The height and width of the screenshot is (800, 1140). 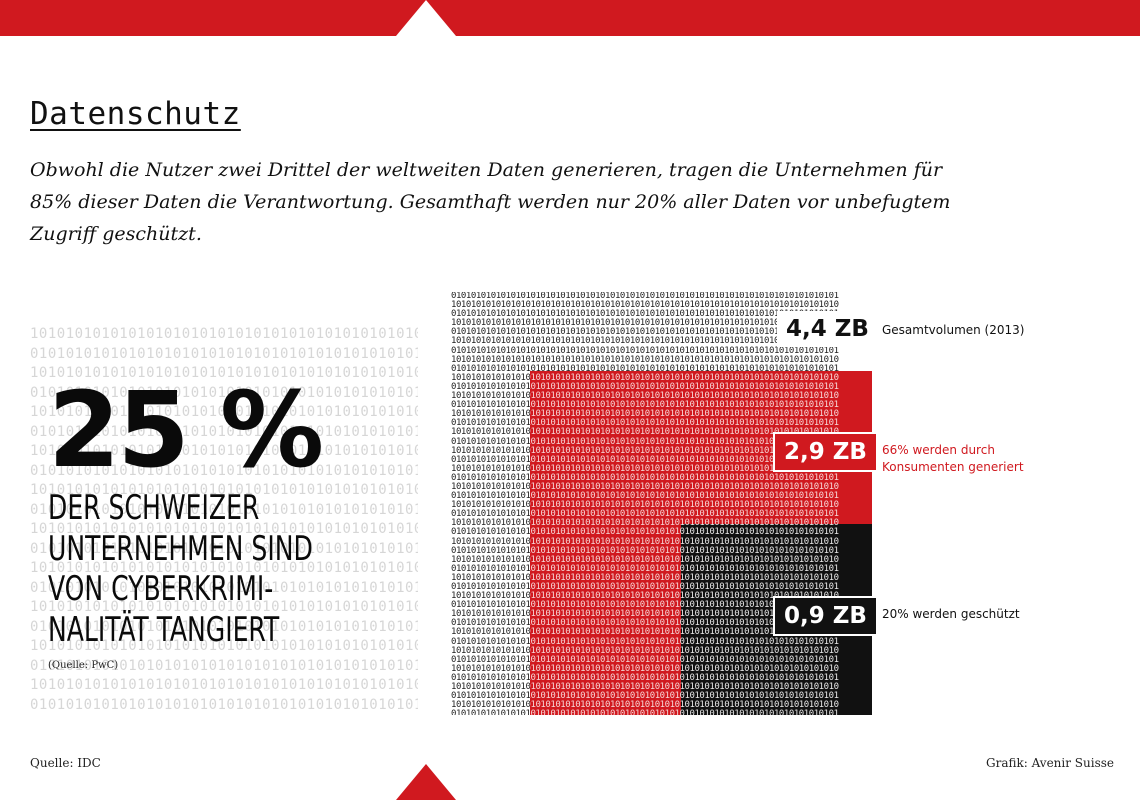 I want to click on statement-source: (Quelle: PwC), so click(x=83, y=665).